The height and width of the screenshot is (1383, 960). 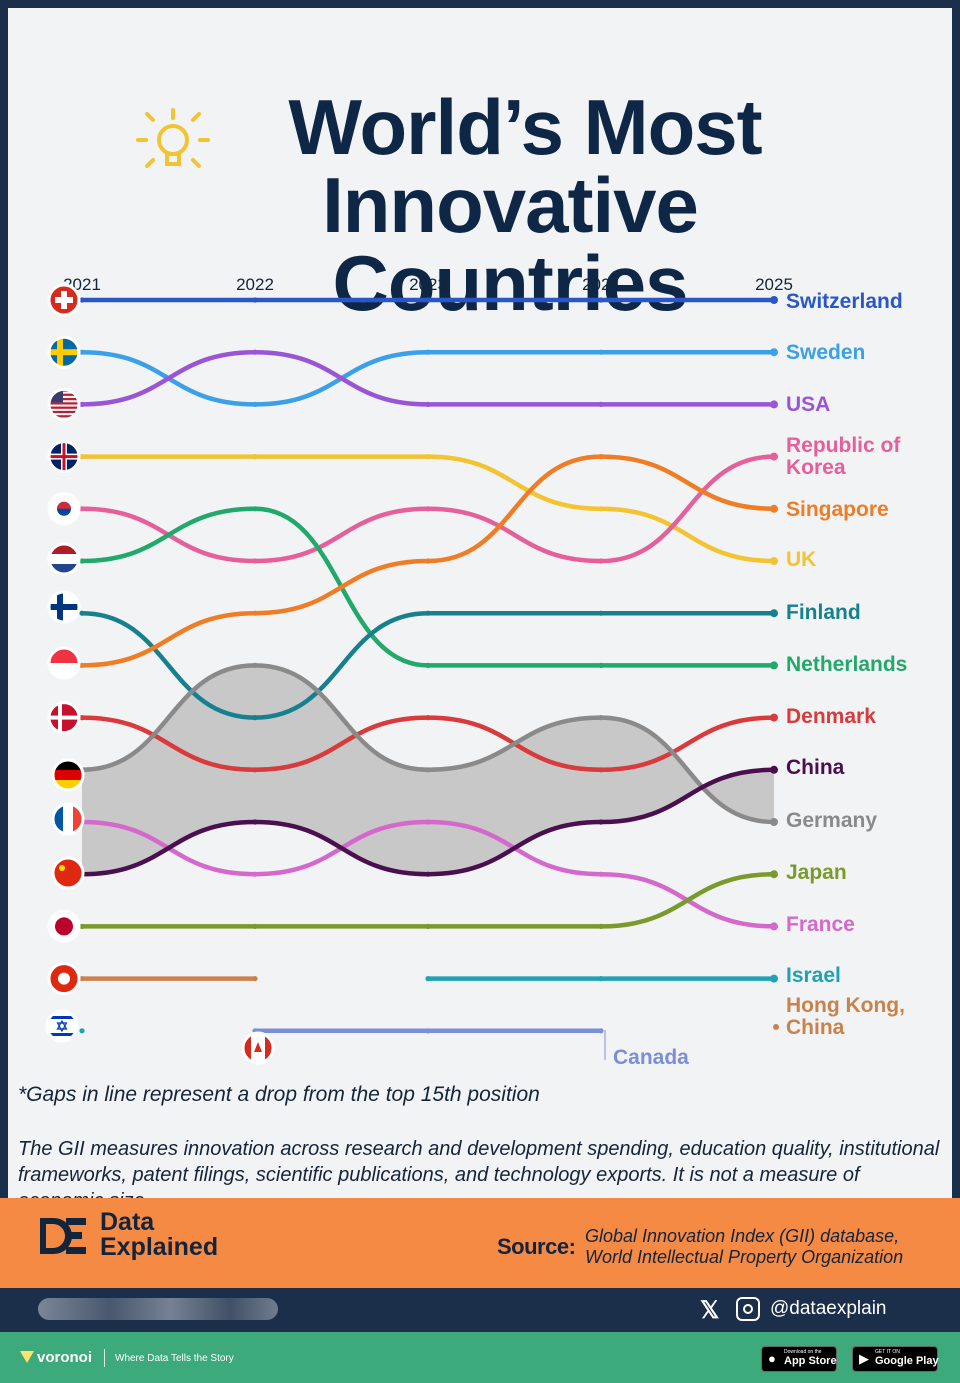 I want to click on voronoi-logo: voronoi, so click(x=56, y=1357).